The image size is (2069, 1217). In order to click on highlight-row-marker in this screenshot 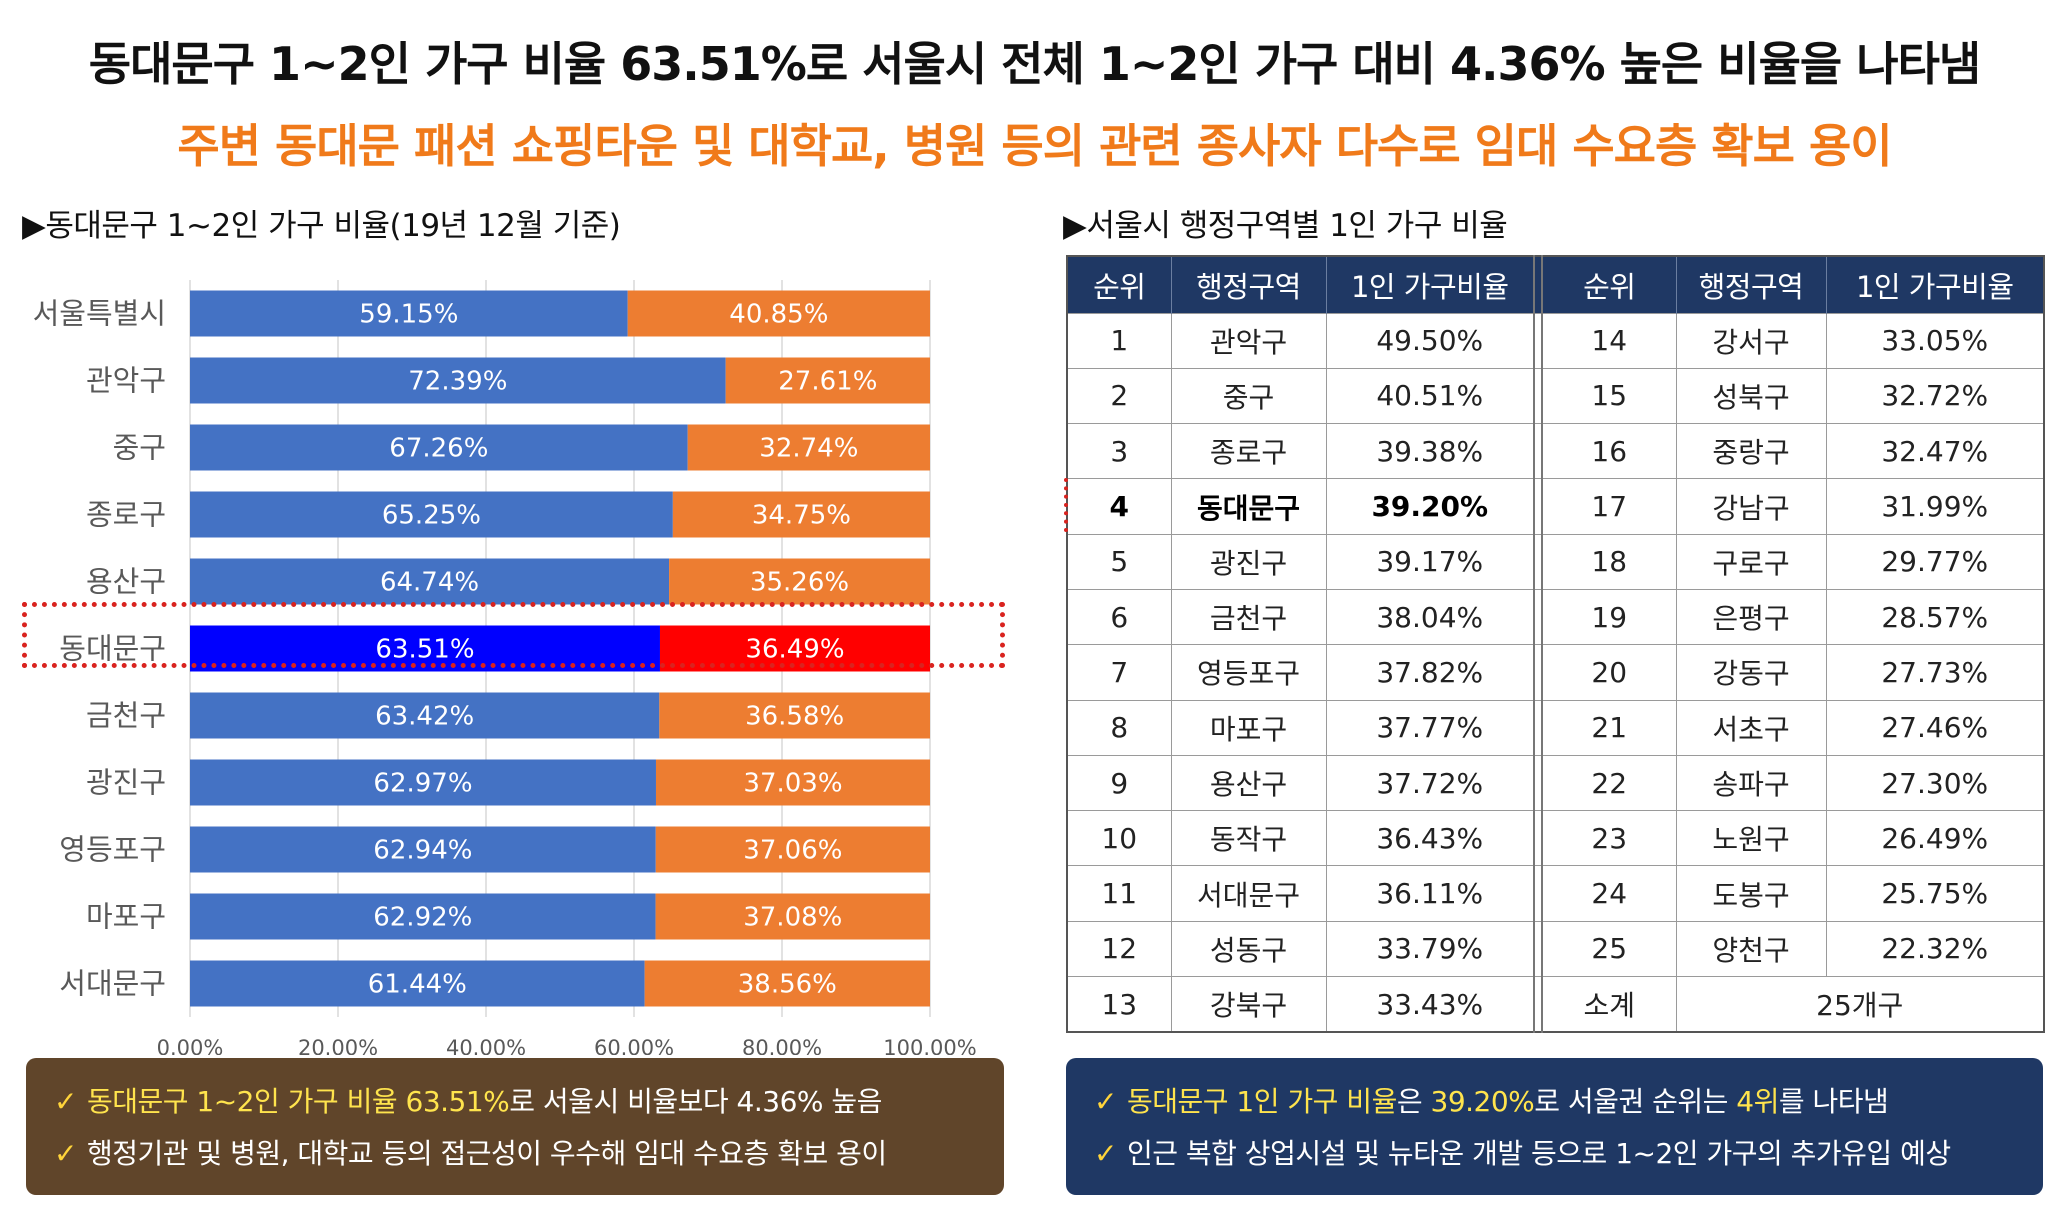, I will do `click(1066, 505)`.